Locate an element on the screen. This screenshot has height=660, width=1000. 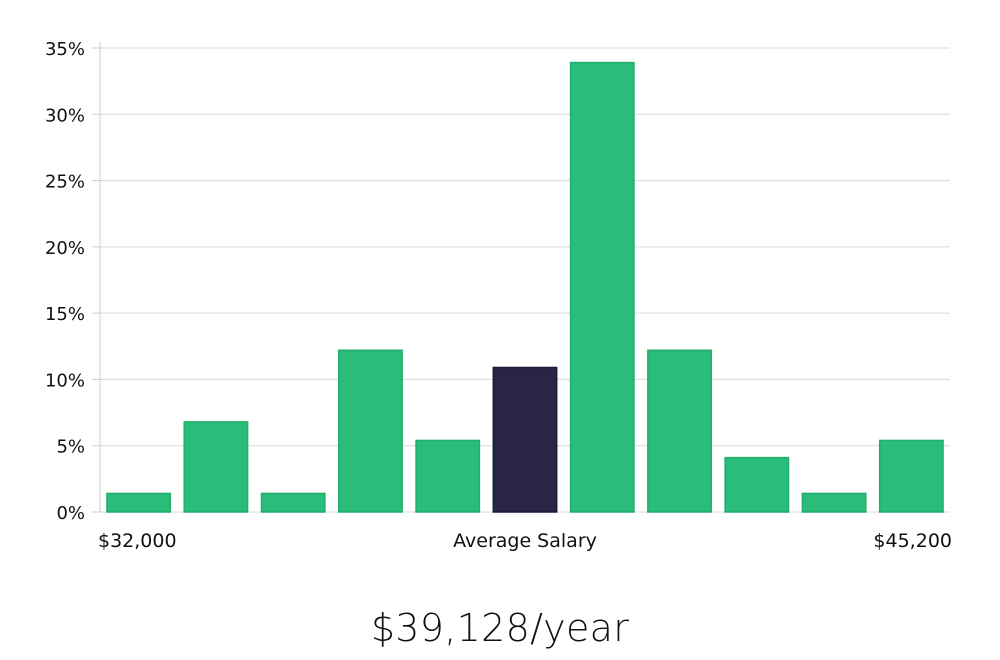
x-max-label: $45,200 is located at coordinates (912, 541).